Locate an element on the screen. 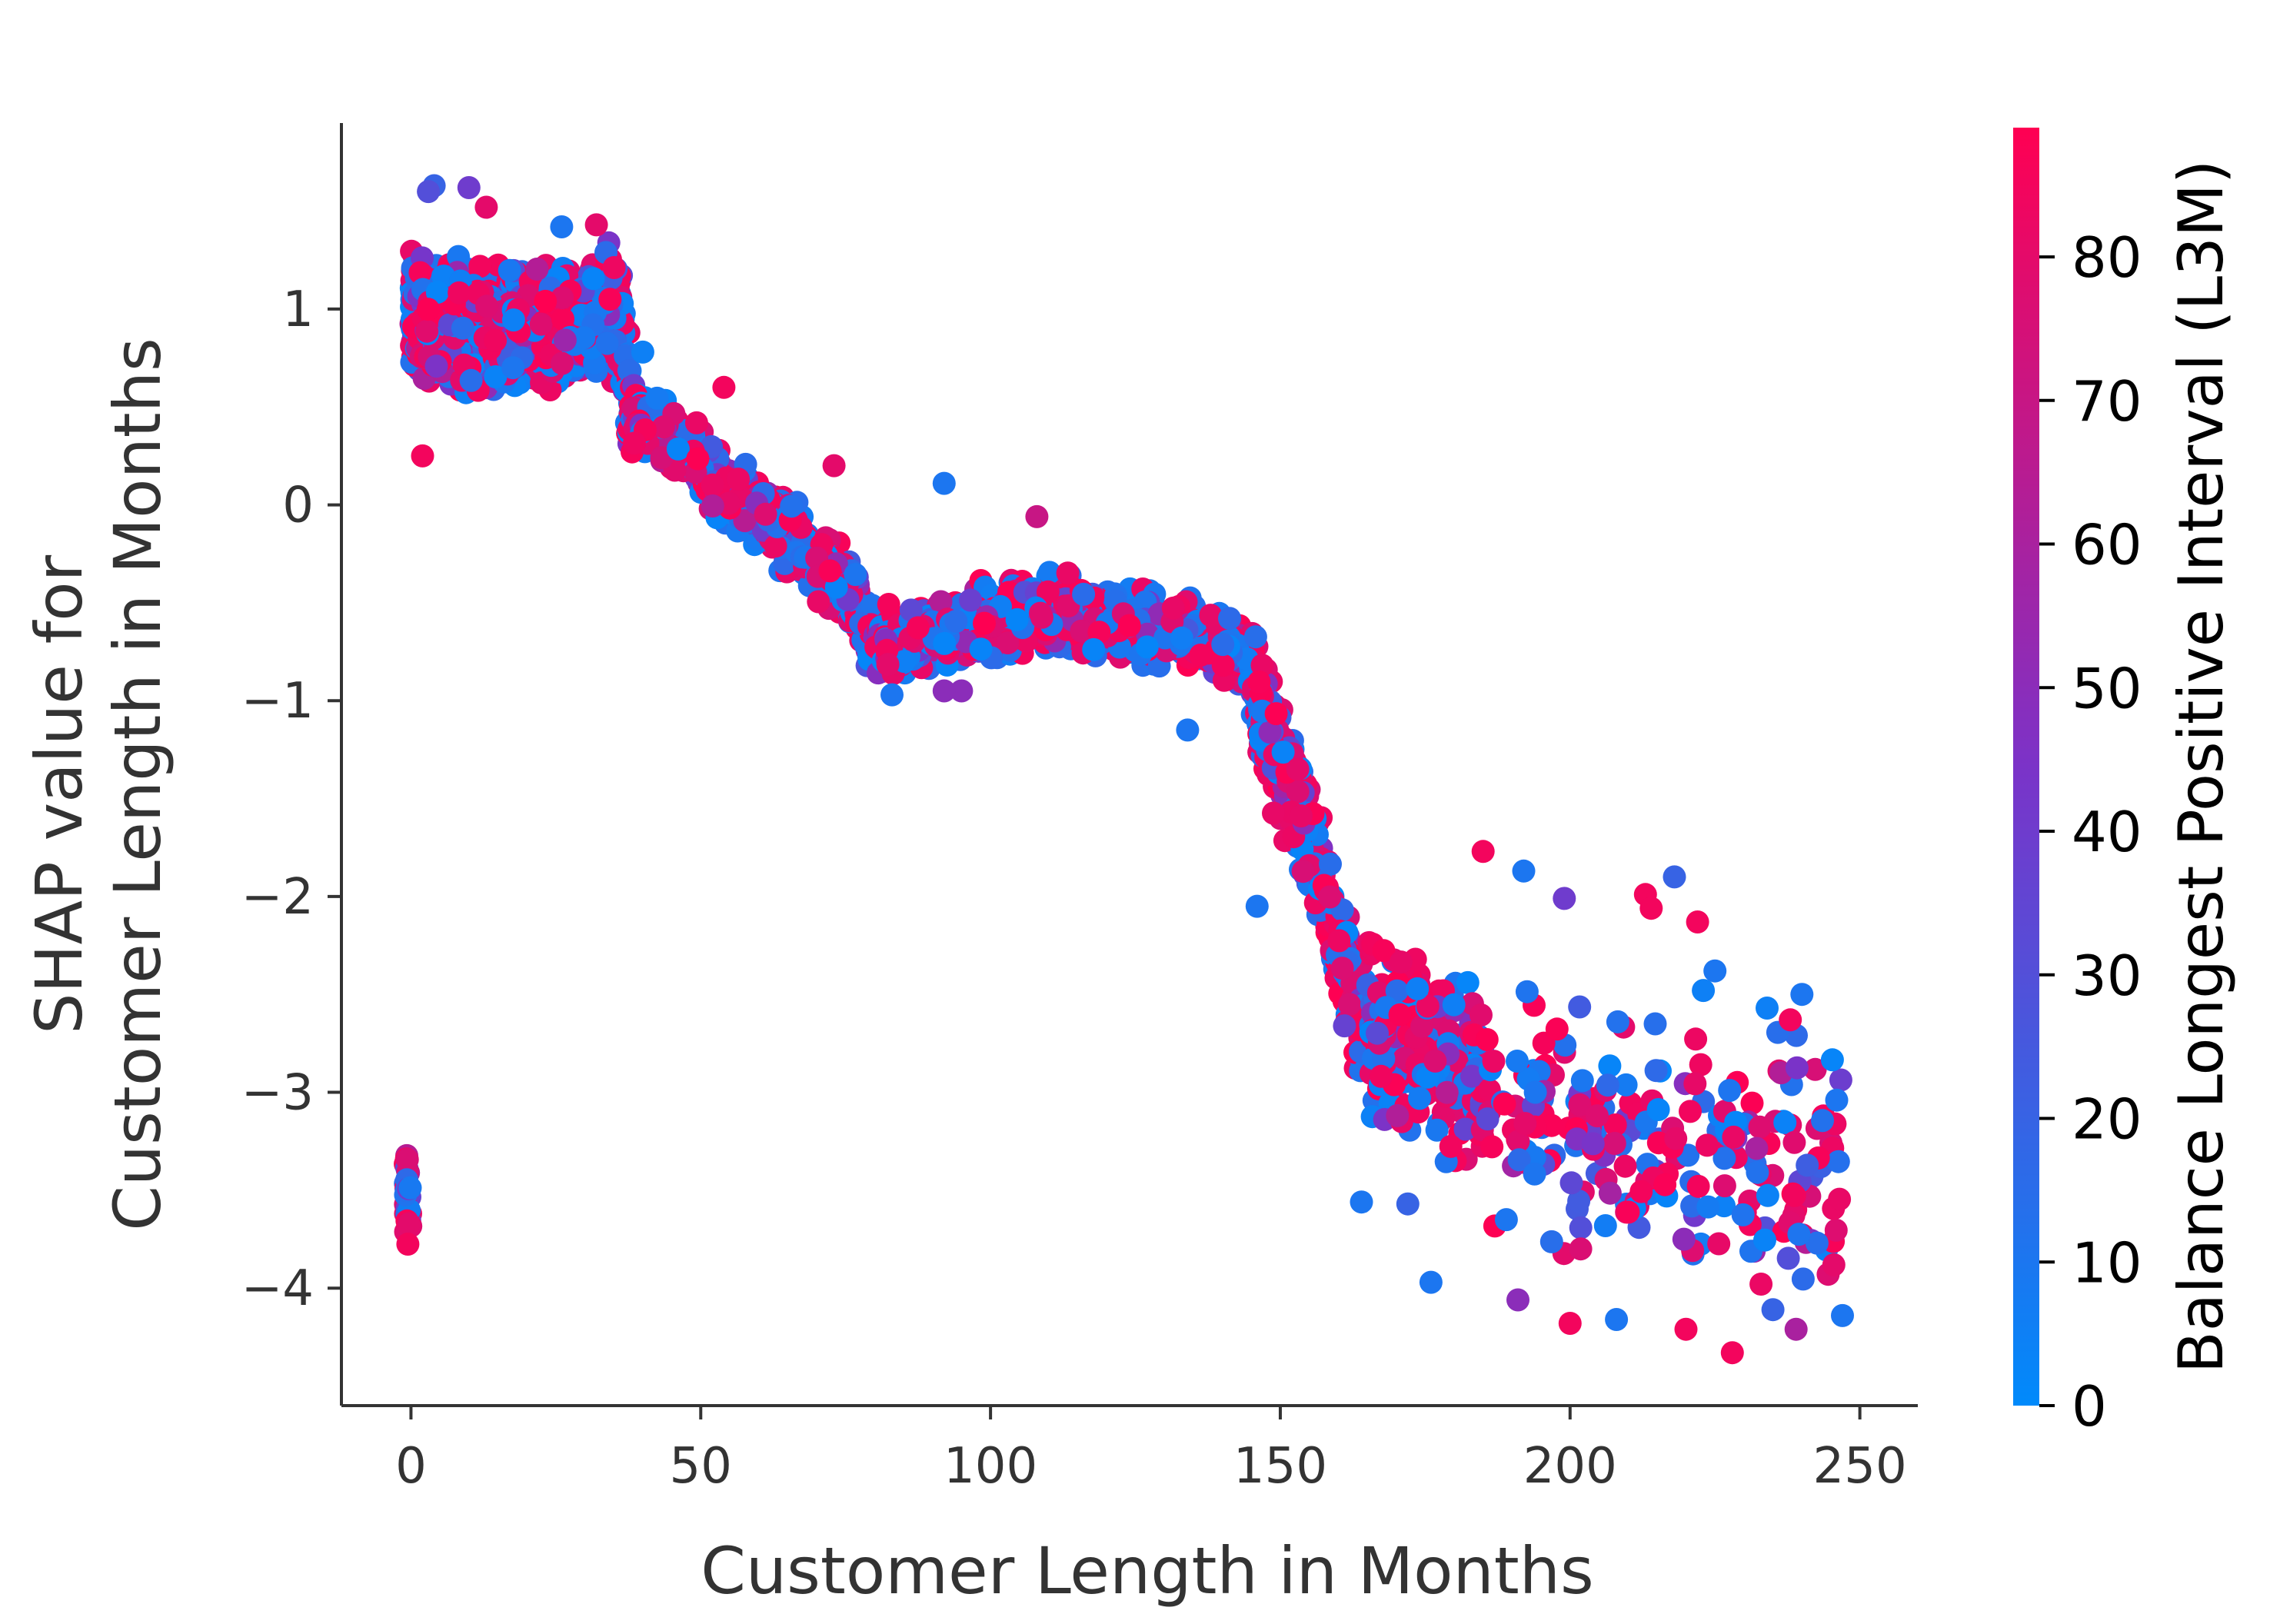 The image size is (2270, 1624). y-axis-ticks: 1 0 −1 −2 −3 −4 is located at coordinates (291, 799).